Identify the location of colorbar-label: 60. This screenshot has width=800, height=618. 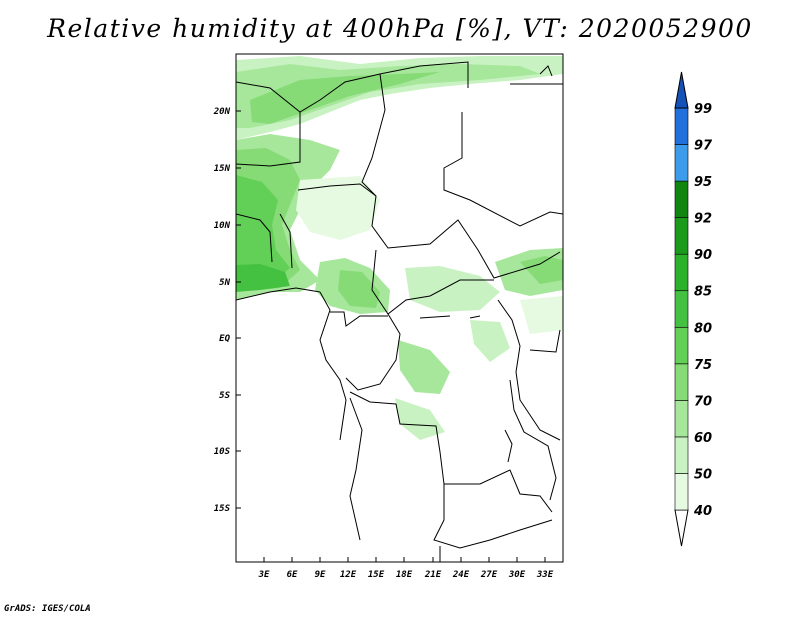
(703, 438).